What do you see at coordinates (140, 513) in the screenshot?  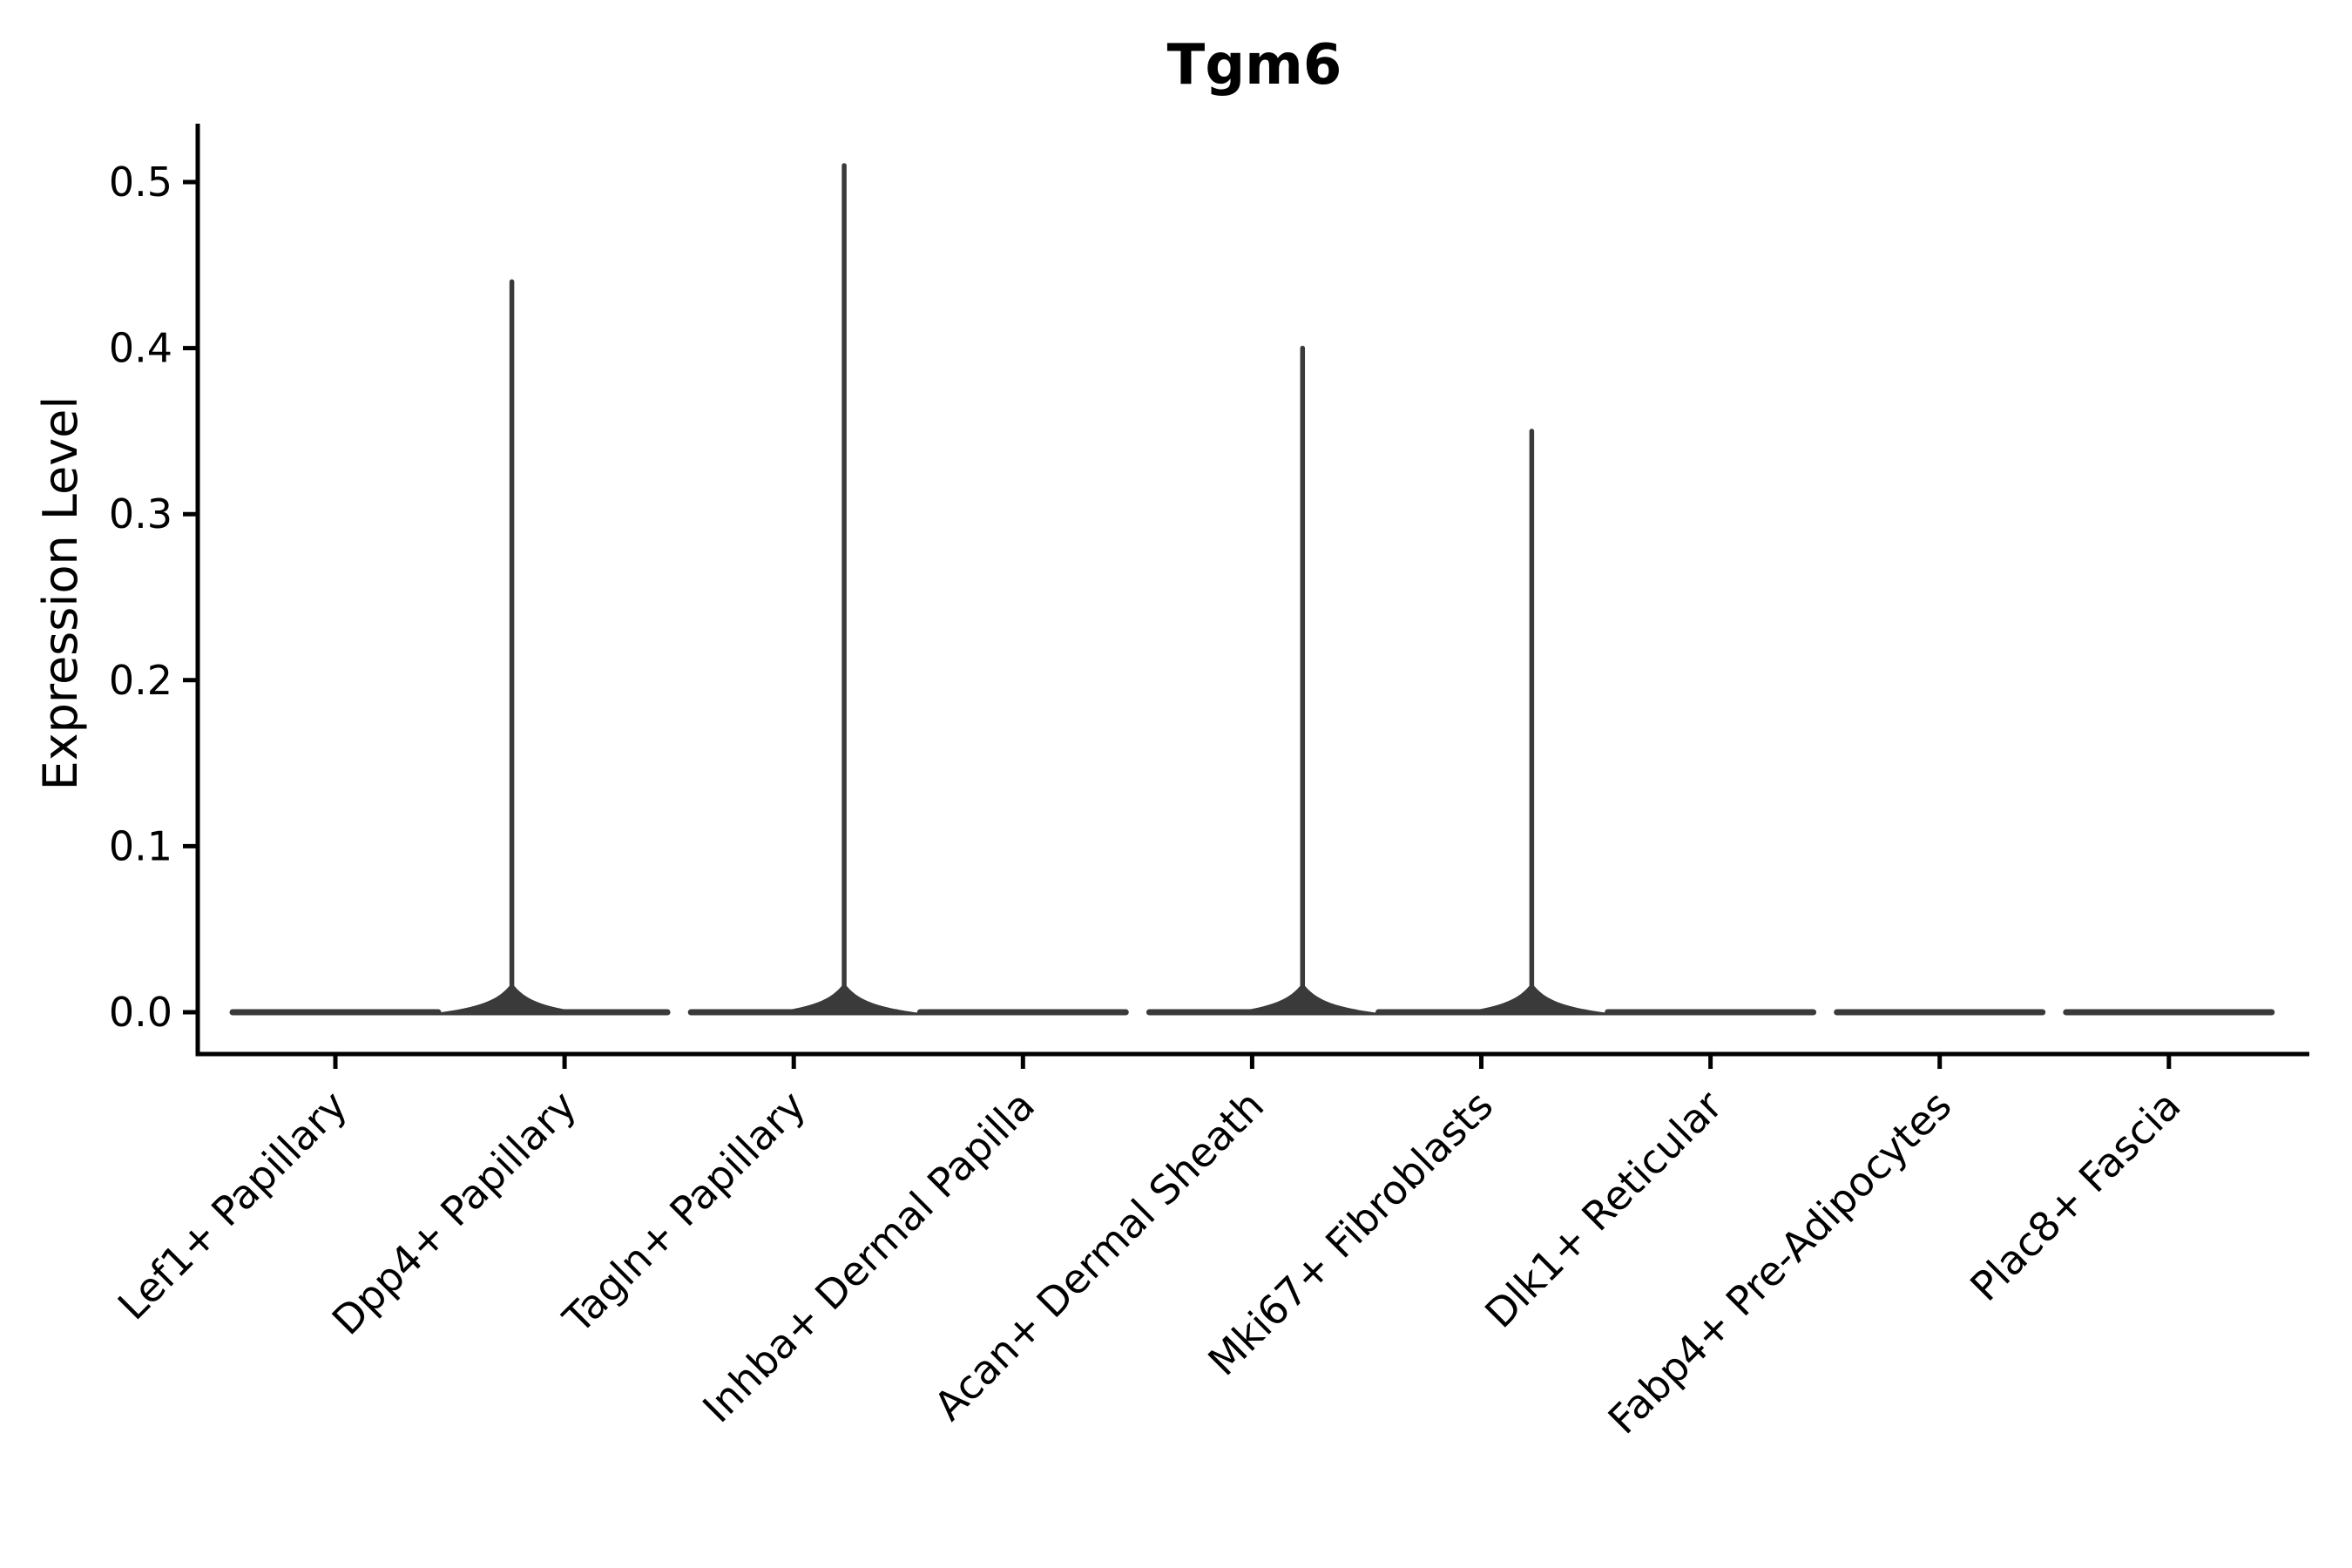 I see `y-tick-label: 0.3` at bounding box center [140, 513].